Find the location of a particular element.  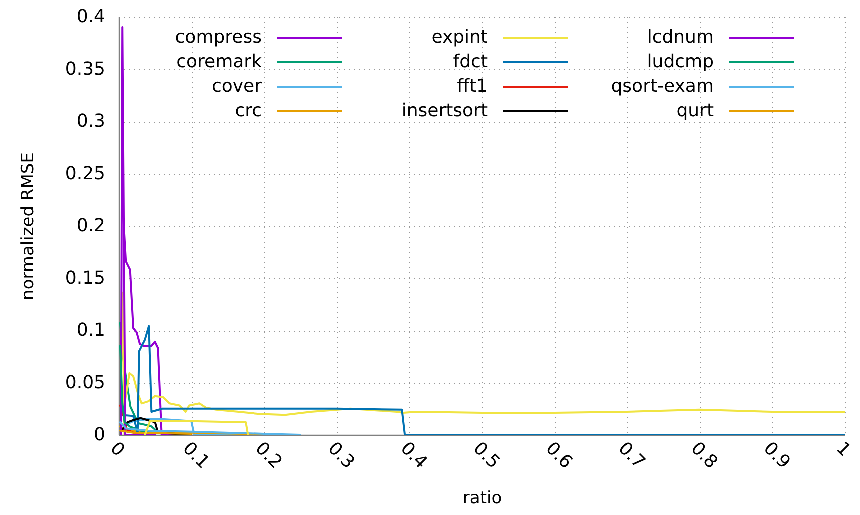

y-tick-label: 0.3 is located at coordinates (91, 121).